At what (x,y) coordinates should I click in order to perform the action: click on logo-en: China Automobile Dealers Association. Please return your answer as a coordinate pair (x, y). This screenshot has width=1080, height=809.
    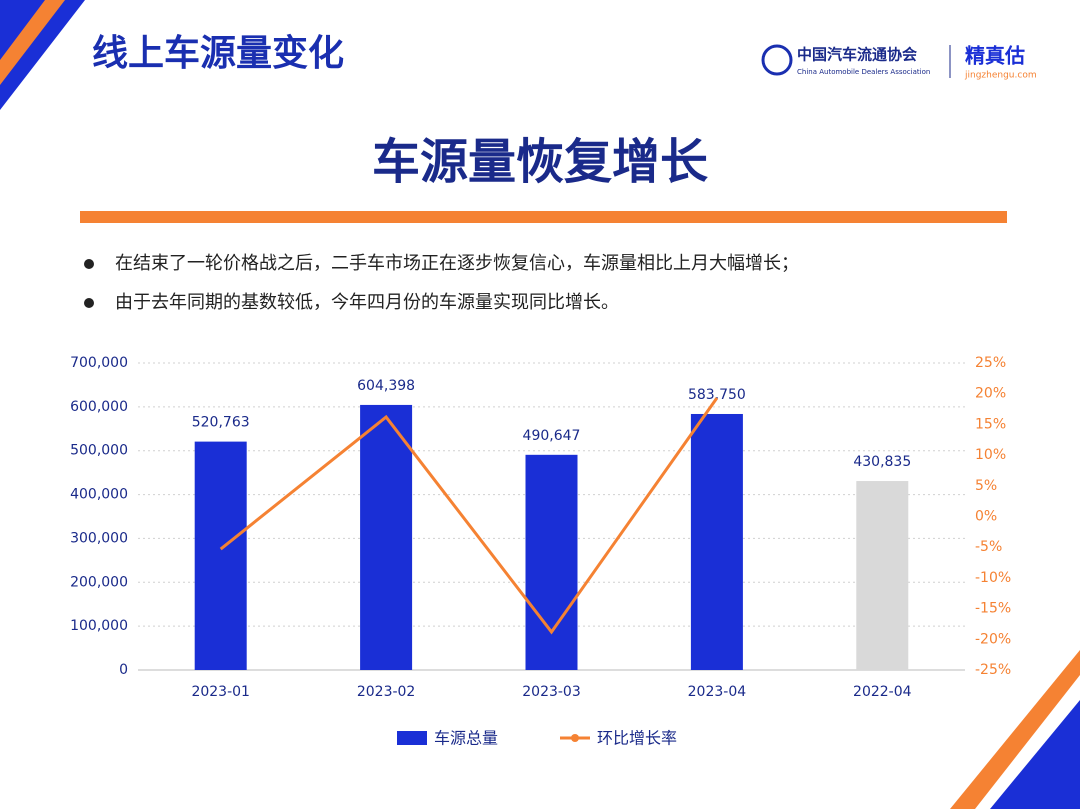
    Looking at the image, I should click on (863, 72).